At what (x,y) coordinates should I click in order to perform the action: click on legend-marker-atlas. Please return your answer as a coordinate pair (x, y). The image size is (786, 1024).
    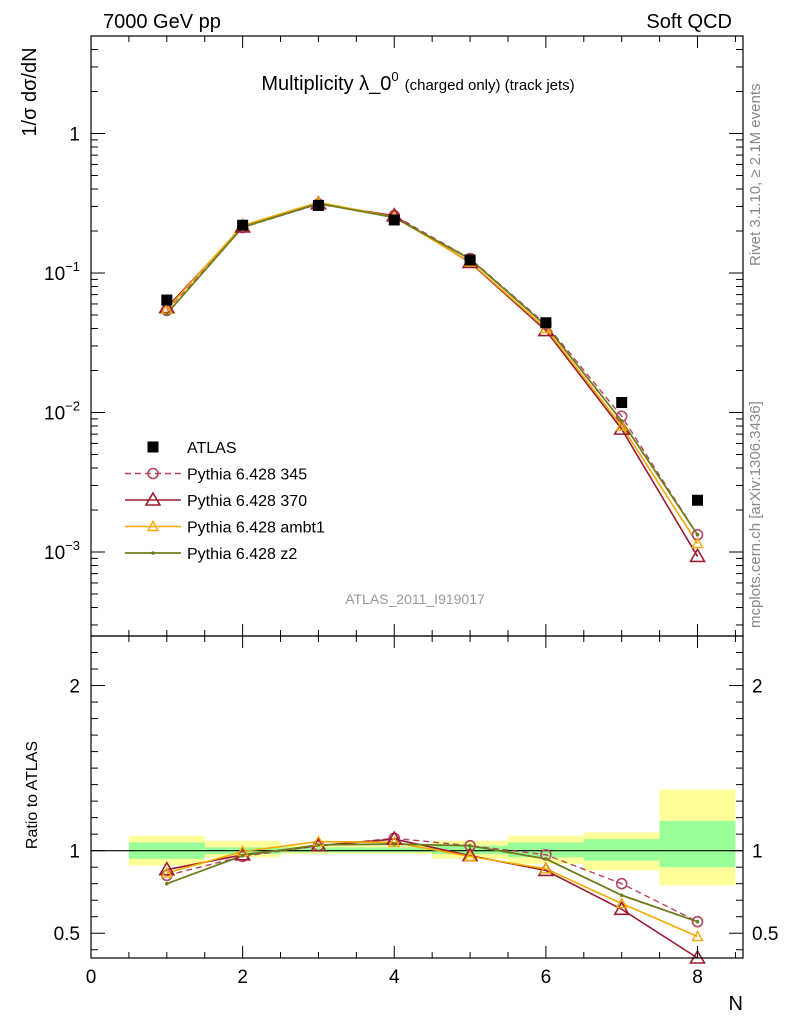
    Looking at the image, I should click on (153, 447).